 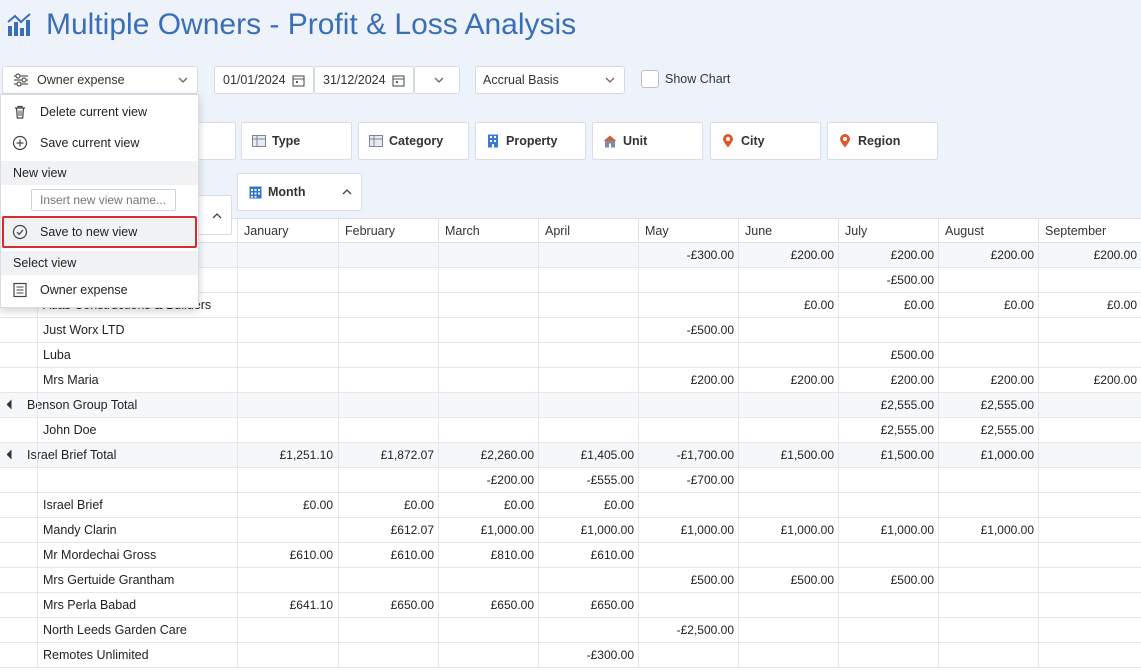 What do you see at coordinates (570, 430) in the screenshot?
I see `table-row: John Doe £2,555.00 £2,555.00` at bounding box center [570, 430].